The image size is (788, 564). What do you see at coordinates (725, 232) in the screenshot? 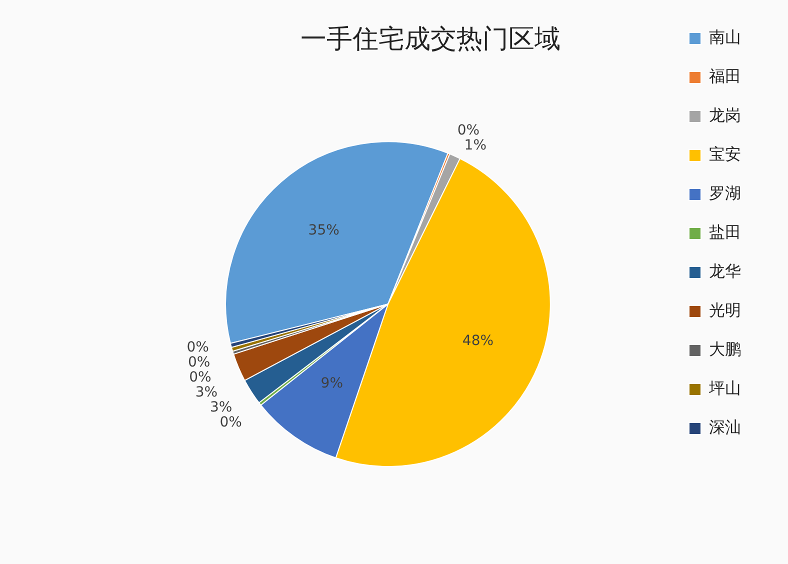
I see `legend-label: 盐田` at bounding box center [725, 232].